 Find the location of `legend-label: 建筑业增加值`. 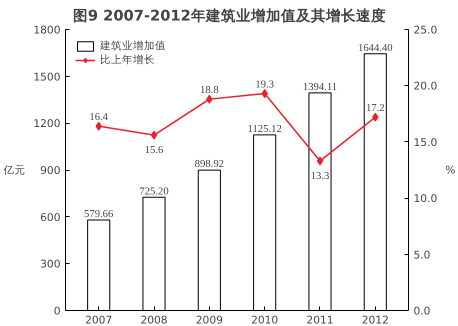

legend-label: 建筑业增加值 is located at coordinates (133, 46).